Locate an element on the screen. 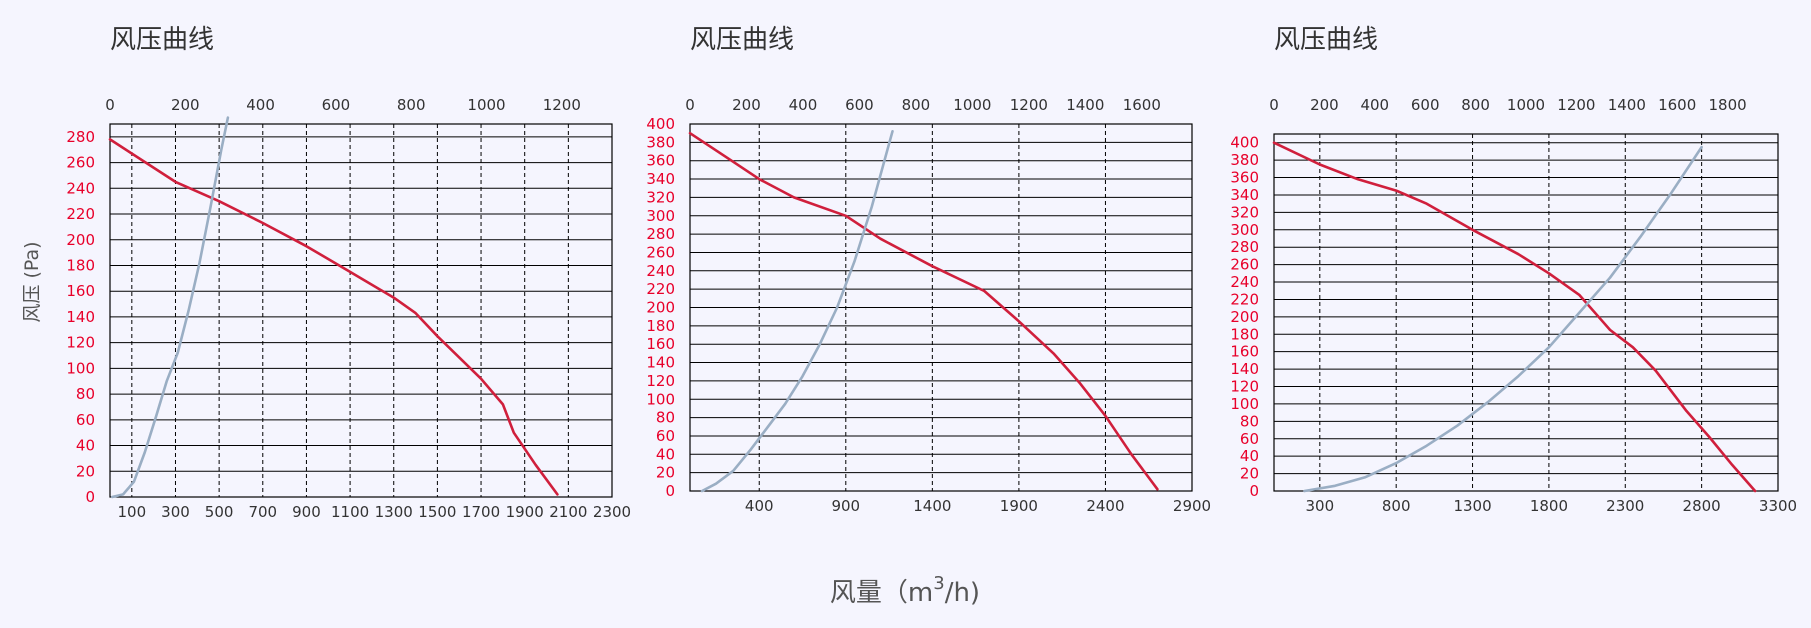  x-axis-label-tail: /h) is located at coordinates (962, 593).